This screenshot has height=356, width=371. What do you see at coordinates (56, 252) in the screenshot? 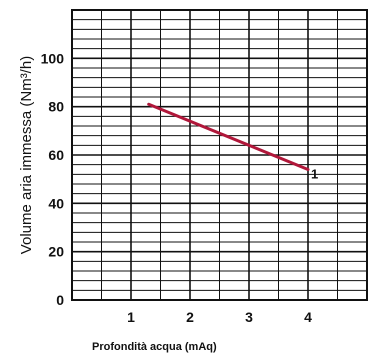
I see `y-tick-label: 20` at bounding box center [56, 252].